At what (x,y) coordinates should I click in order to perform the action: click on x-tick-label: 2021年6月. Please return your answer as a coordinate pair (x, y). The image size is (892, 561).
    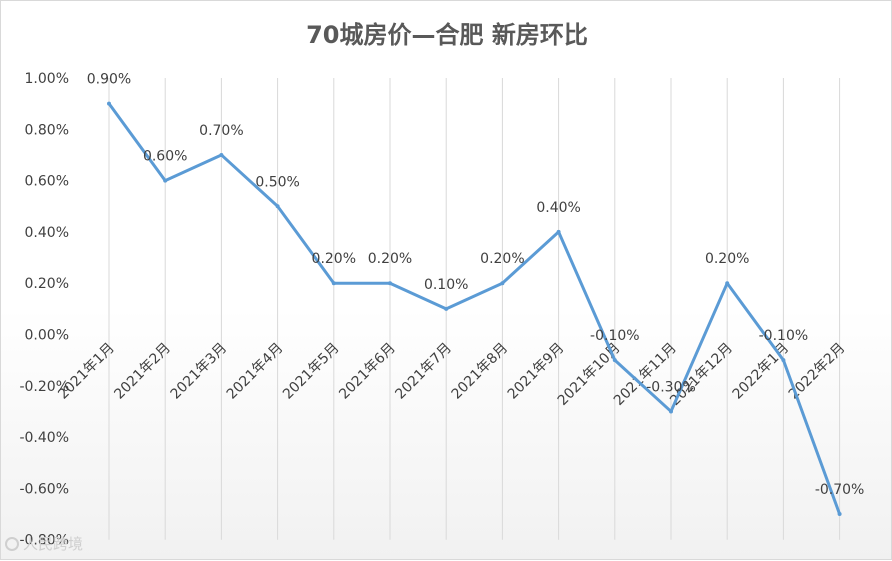
    Looking at the image, I should click on (367, 371).